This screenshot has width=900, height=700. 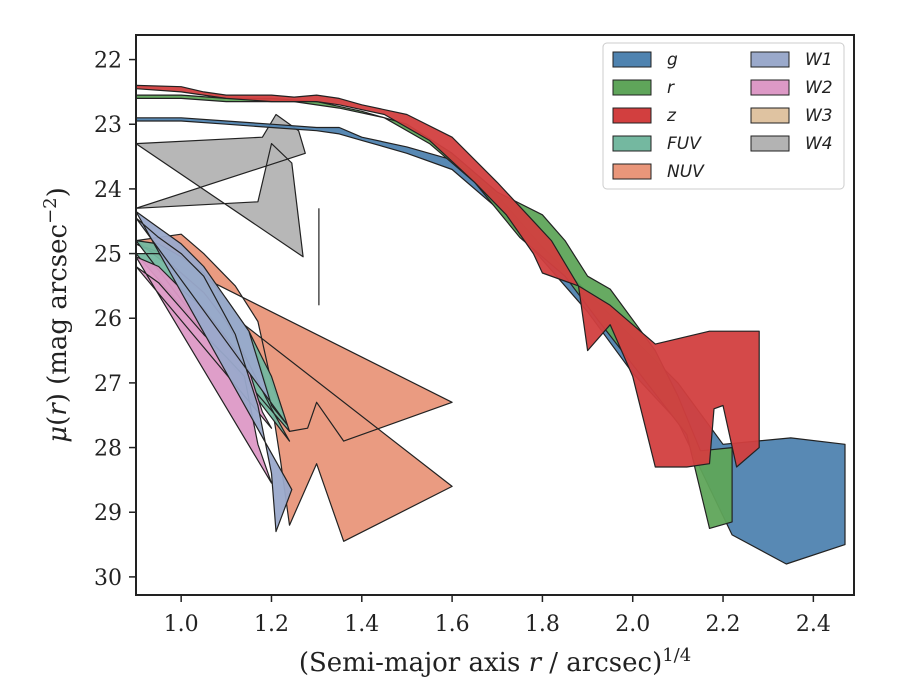 What do you see at coordinates (56, 315) in the screenshot?
I see `y-axis-title: μ(r) (mag arcsec−2)` at bounding box center [56, 315].